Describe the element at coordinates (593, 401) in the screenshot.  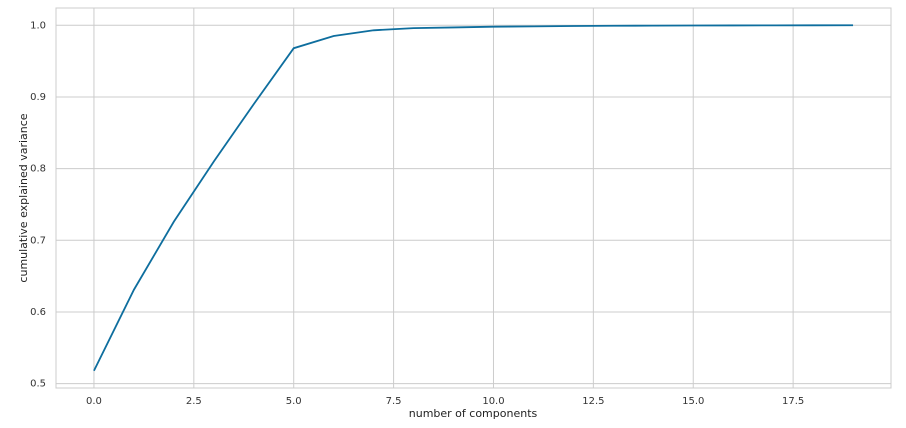
I see `x-tick-label: 12.5` at that location.